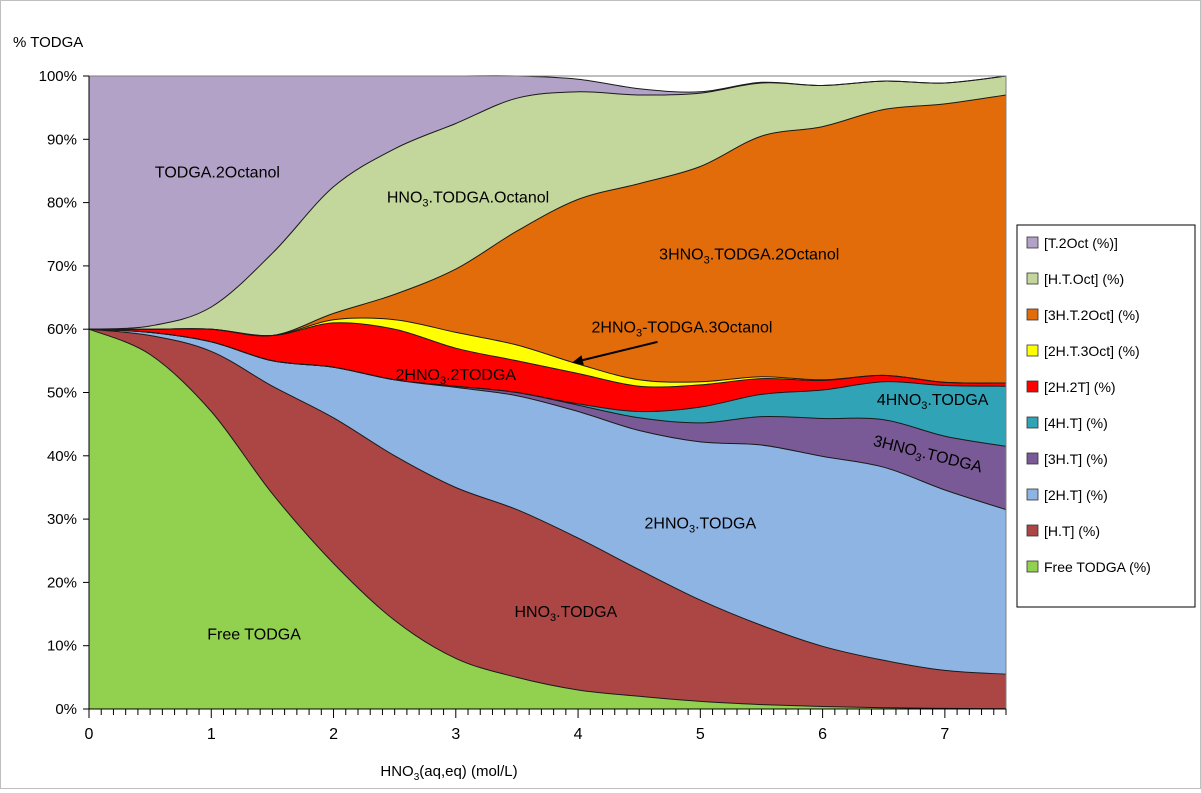  What do you see at coordinates (749, 257) in the screenshot?
I see `area-label-3h_t_2oct: 3HNO3.TODGA.2Octanol` at bounding box center [749, 257].